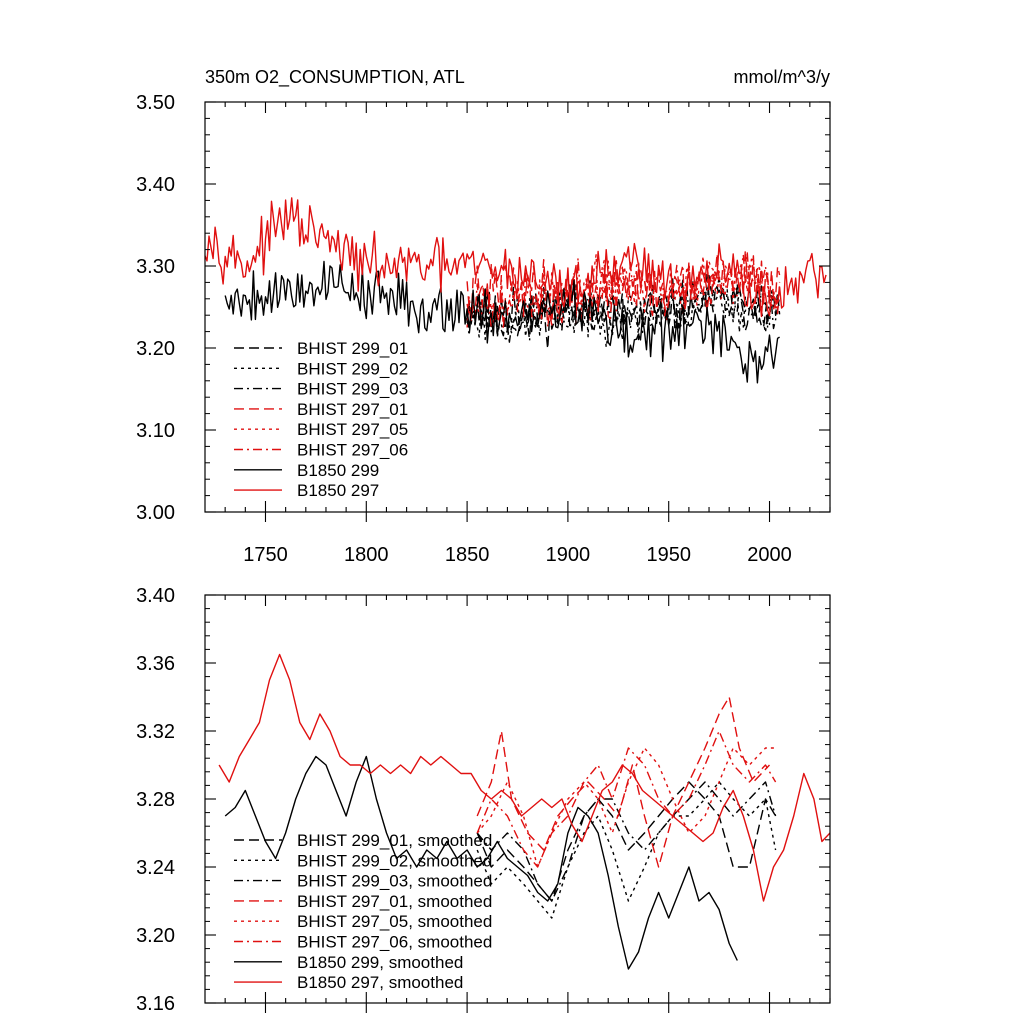 Image resolution: width=1024 pixels, height=1024 pixels. What do you see at coordinates (394, 840) in the screenshot?
I see `legend-label: BHIST 299_01, smoothed` at bounding box center [394, 840].